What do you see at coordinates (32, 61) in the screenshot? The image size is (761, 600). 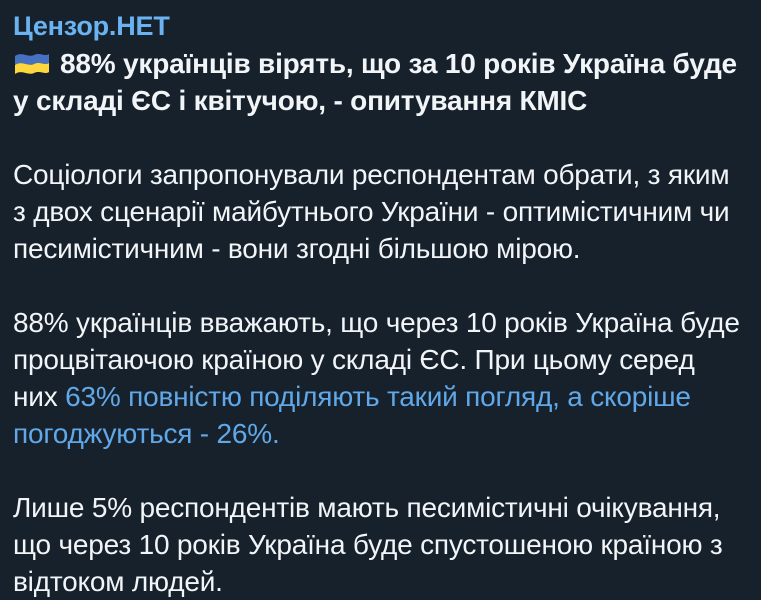 I see `ukraine-flag-icon` at bounding box center [32, 61].